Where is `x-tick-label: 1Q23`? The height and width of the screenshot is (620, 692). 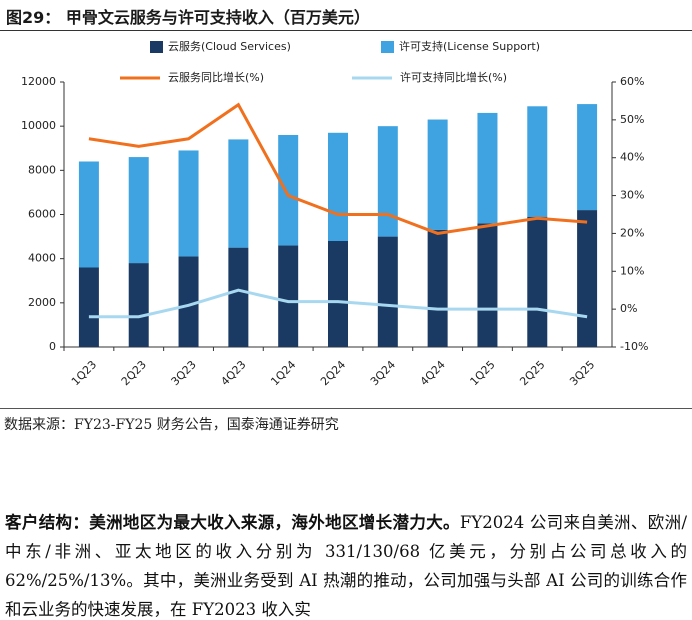 x-tick-label: 1Q23 is located at coordinates (84, 373).